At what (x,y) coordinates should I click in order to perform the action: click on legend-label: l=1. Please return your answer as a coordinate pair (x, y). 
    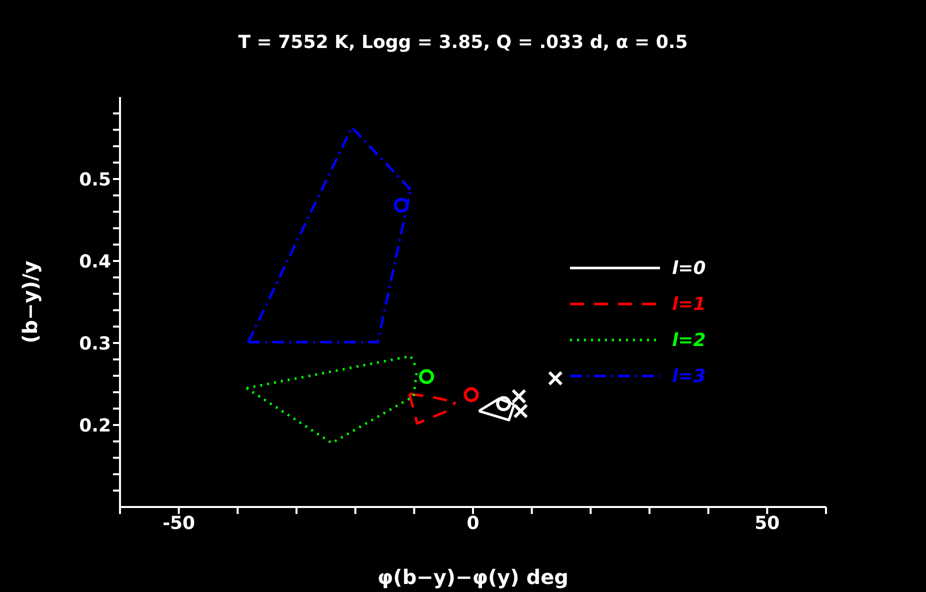
    Looking at the image, I should click on (689, 304).